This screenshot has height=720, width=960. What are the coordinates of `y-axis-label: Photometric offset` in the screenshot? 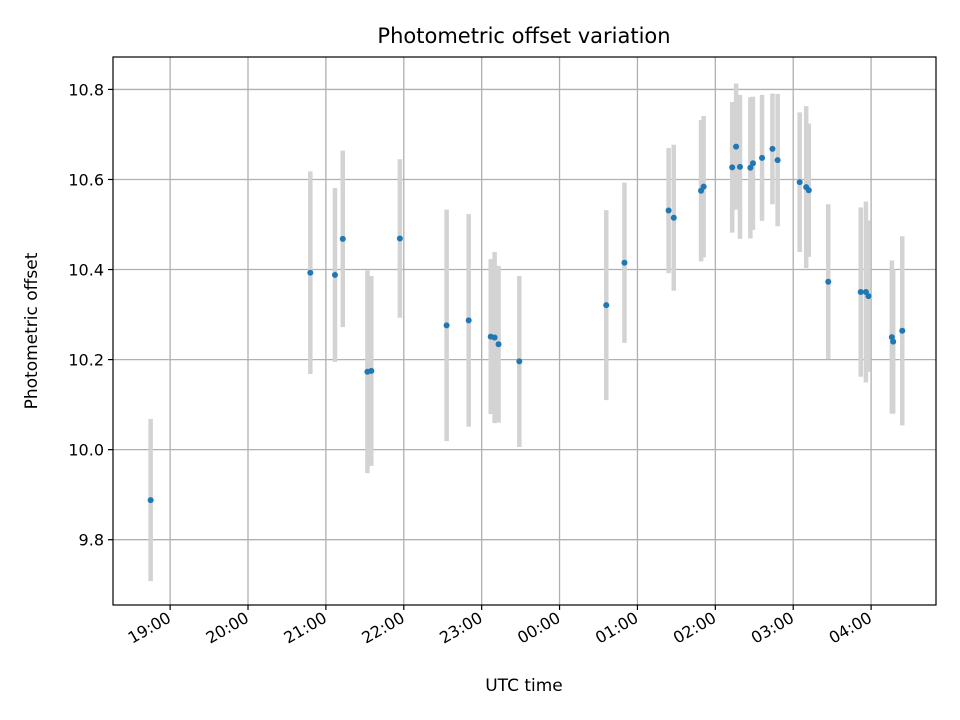 It's located at (32, 330).